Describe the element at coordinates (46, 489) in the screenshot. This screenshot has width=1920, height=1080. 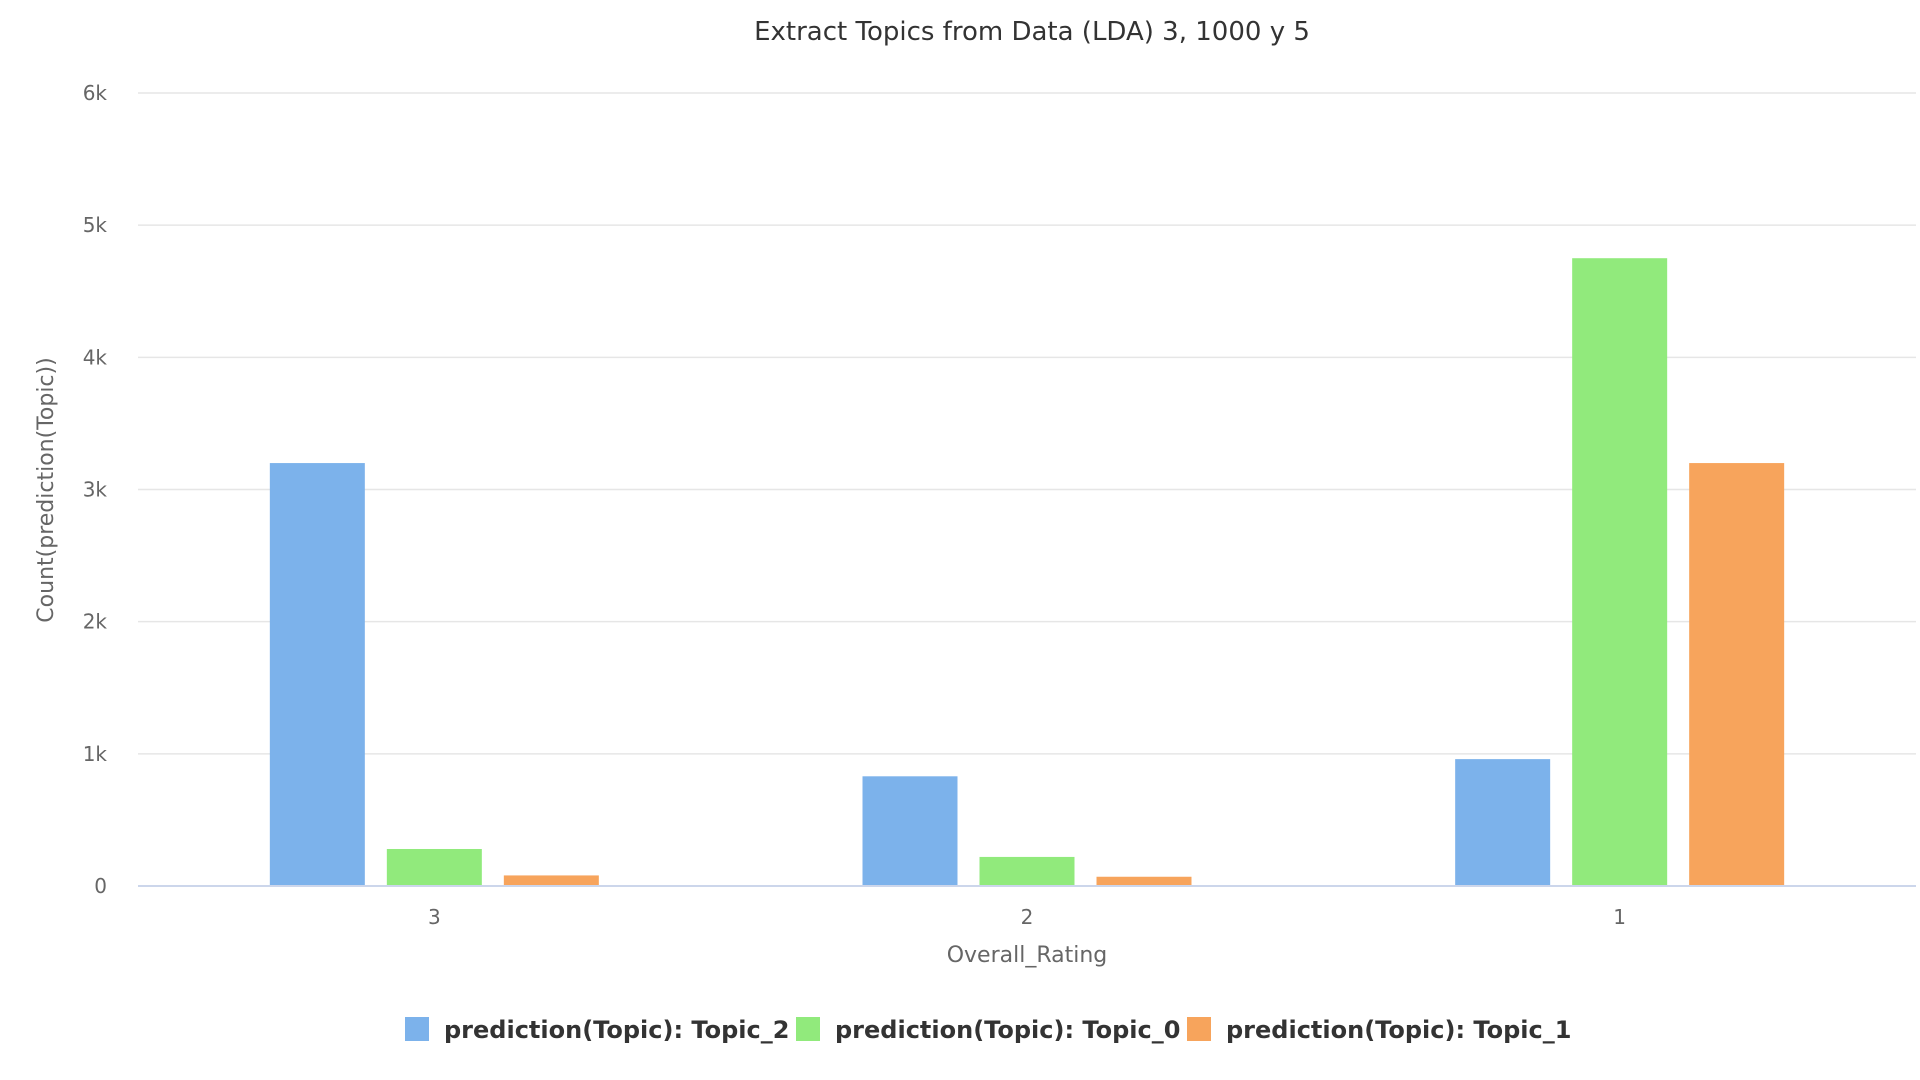
I see `y-axis-label: Count(prediction(Topic))` at that location.